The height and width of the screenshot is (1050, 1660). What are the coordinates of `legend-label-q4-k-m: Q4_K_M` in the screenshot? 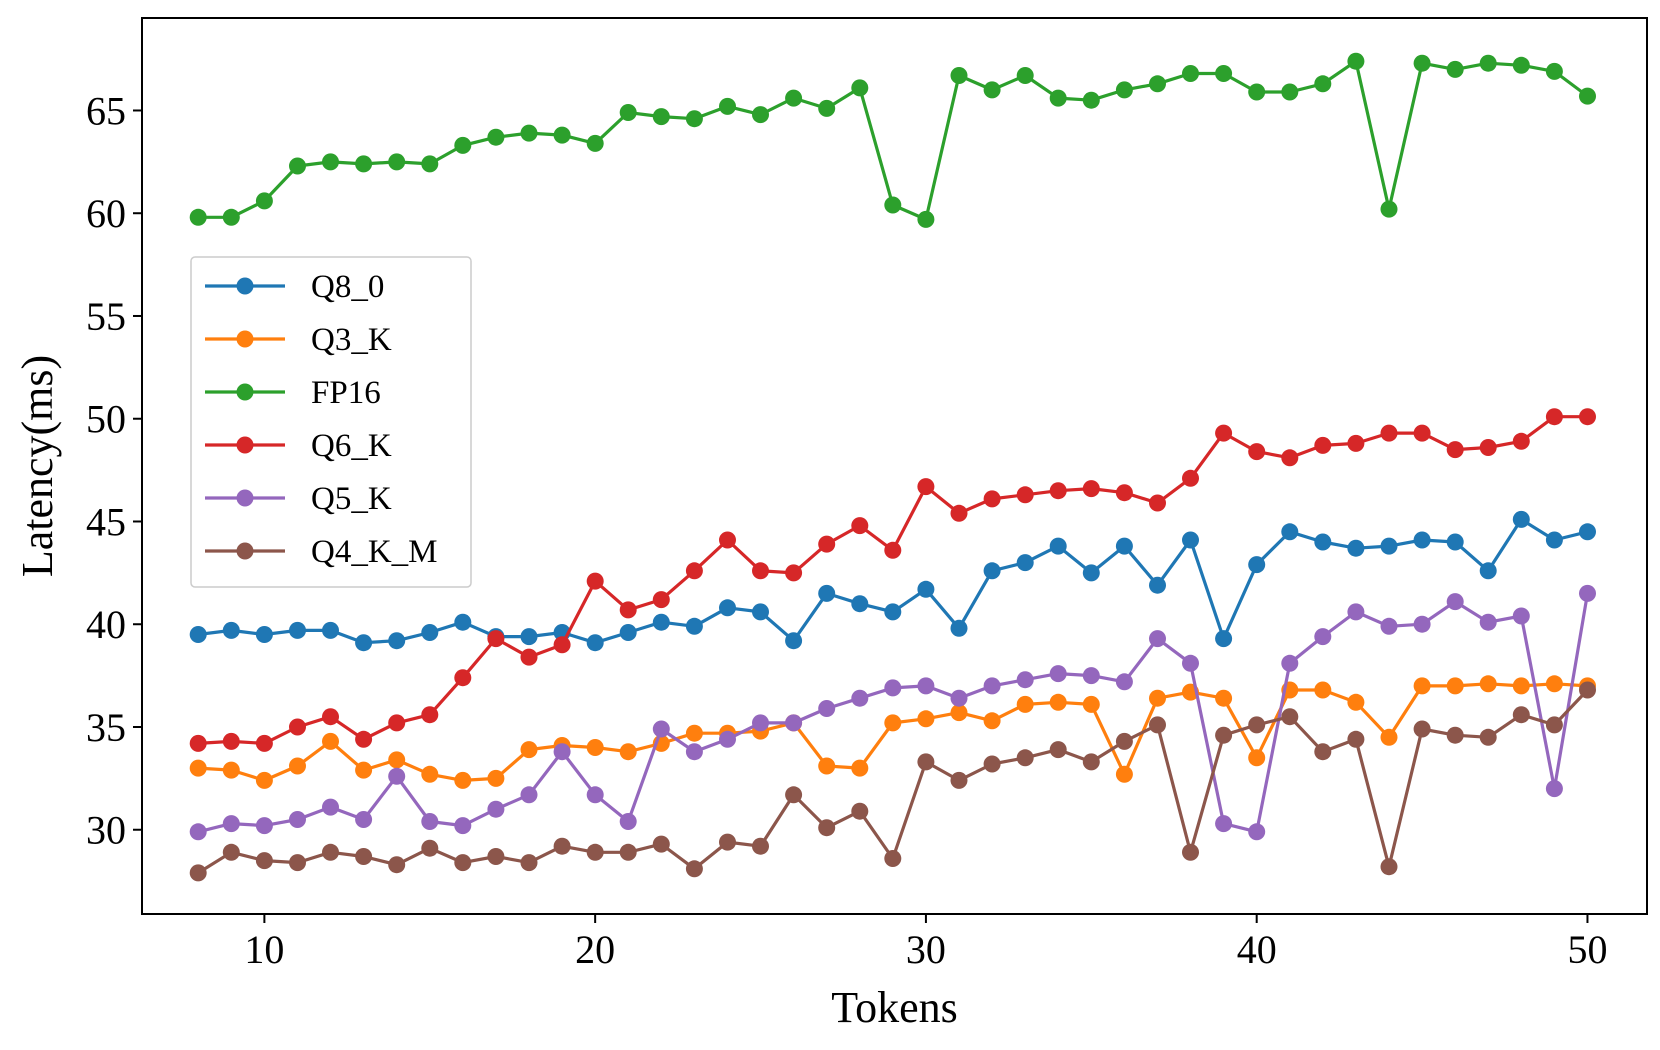 It's located at (374, 552).